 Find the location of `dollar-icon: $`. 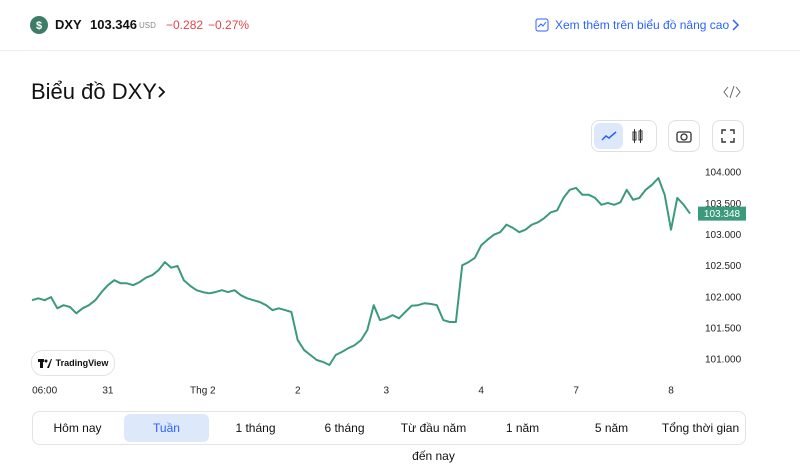

dollar-icon: $ is located at coordinates (39, 25).